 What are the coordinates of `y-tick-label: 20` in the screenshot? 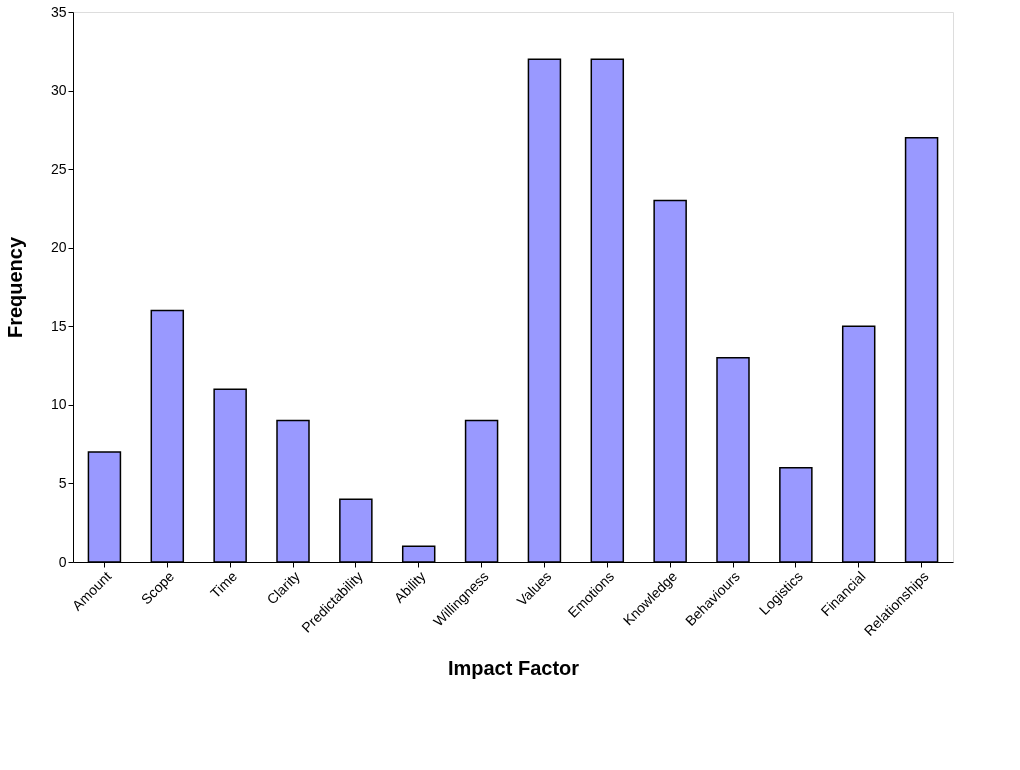 It's located at (58, 247).